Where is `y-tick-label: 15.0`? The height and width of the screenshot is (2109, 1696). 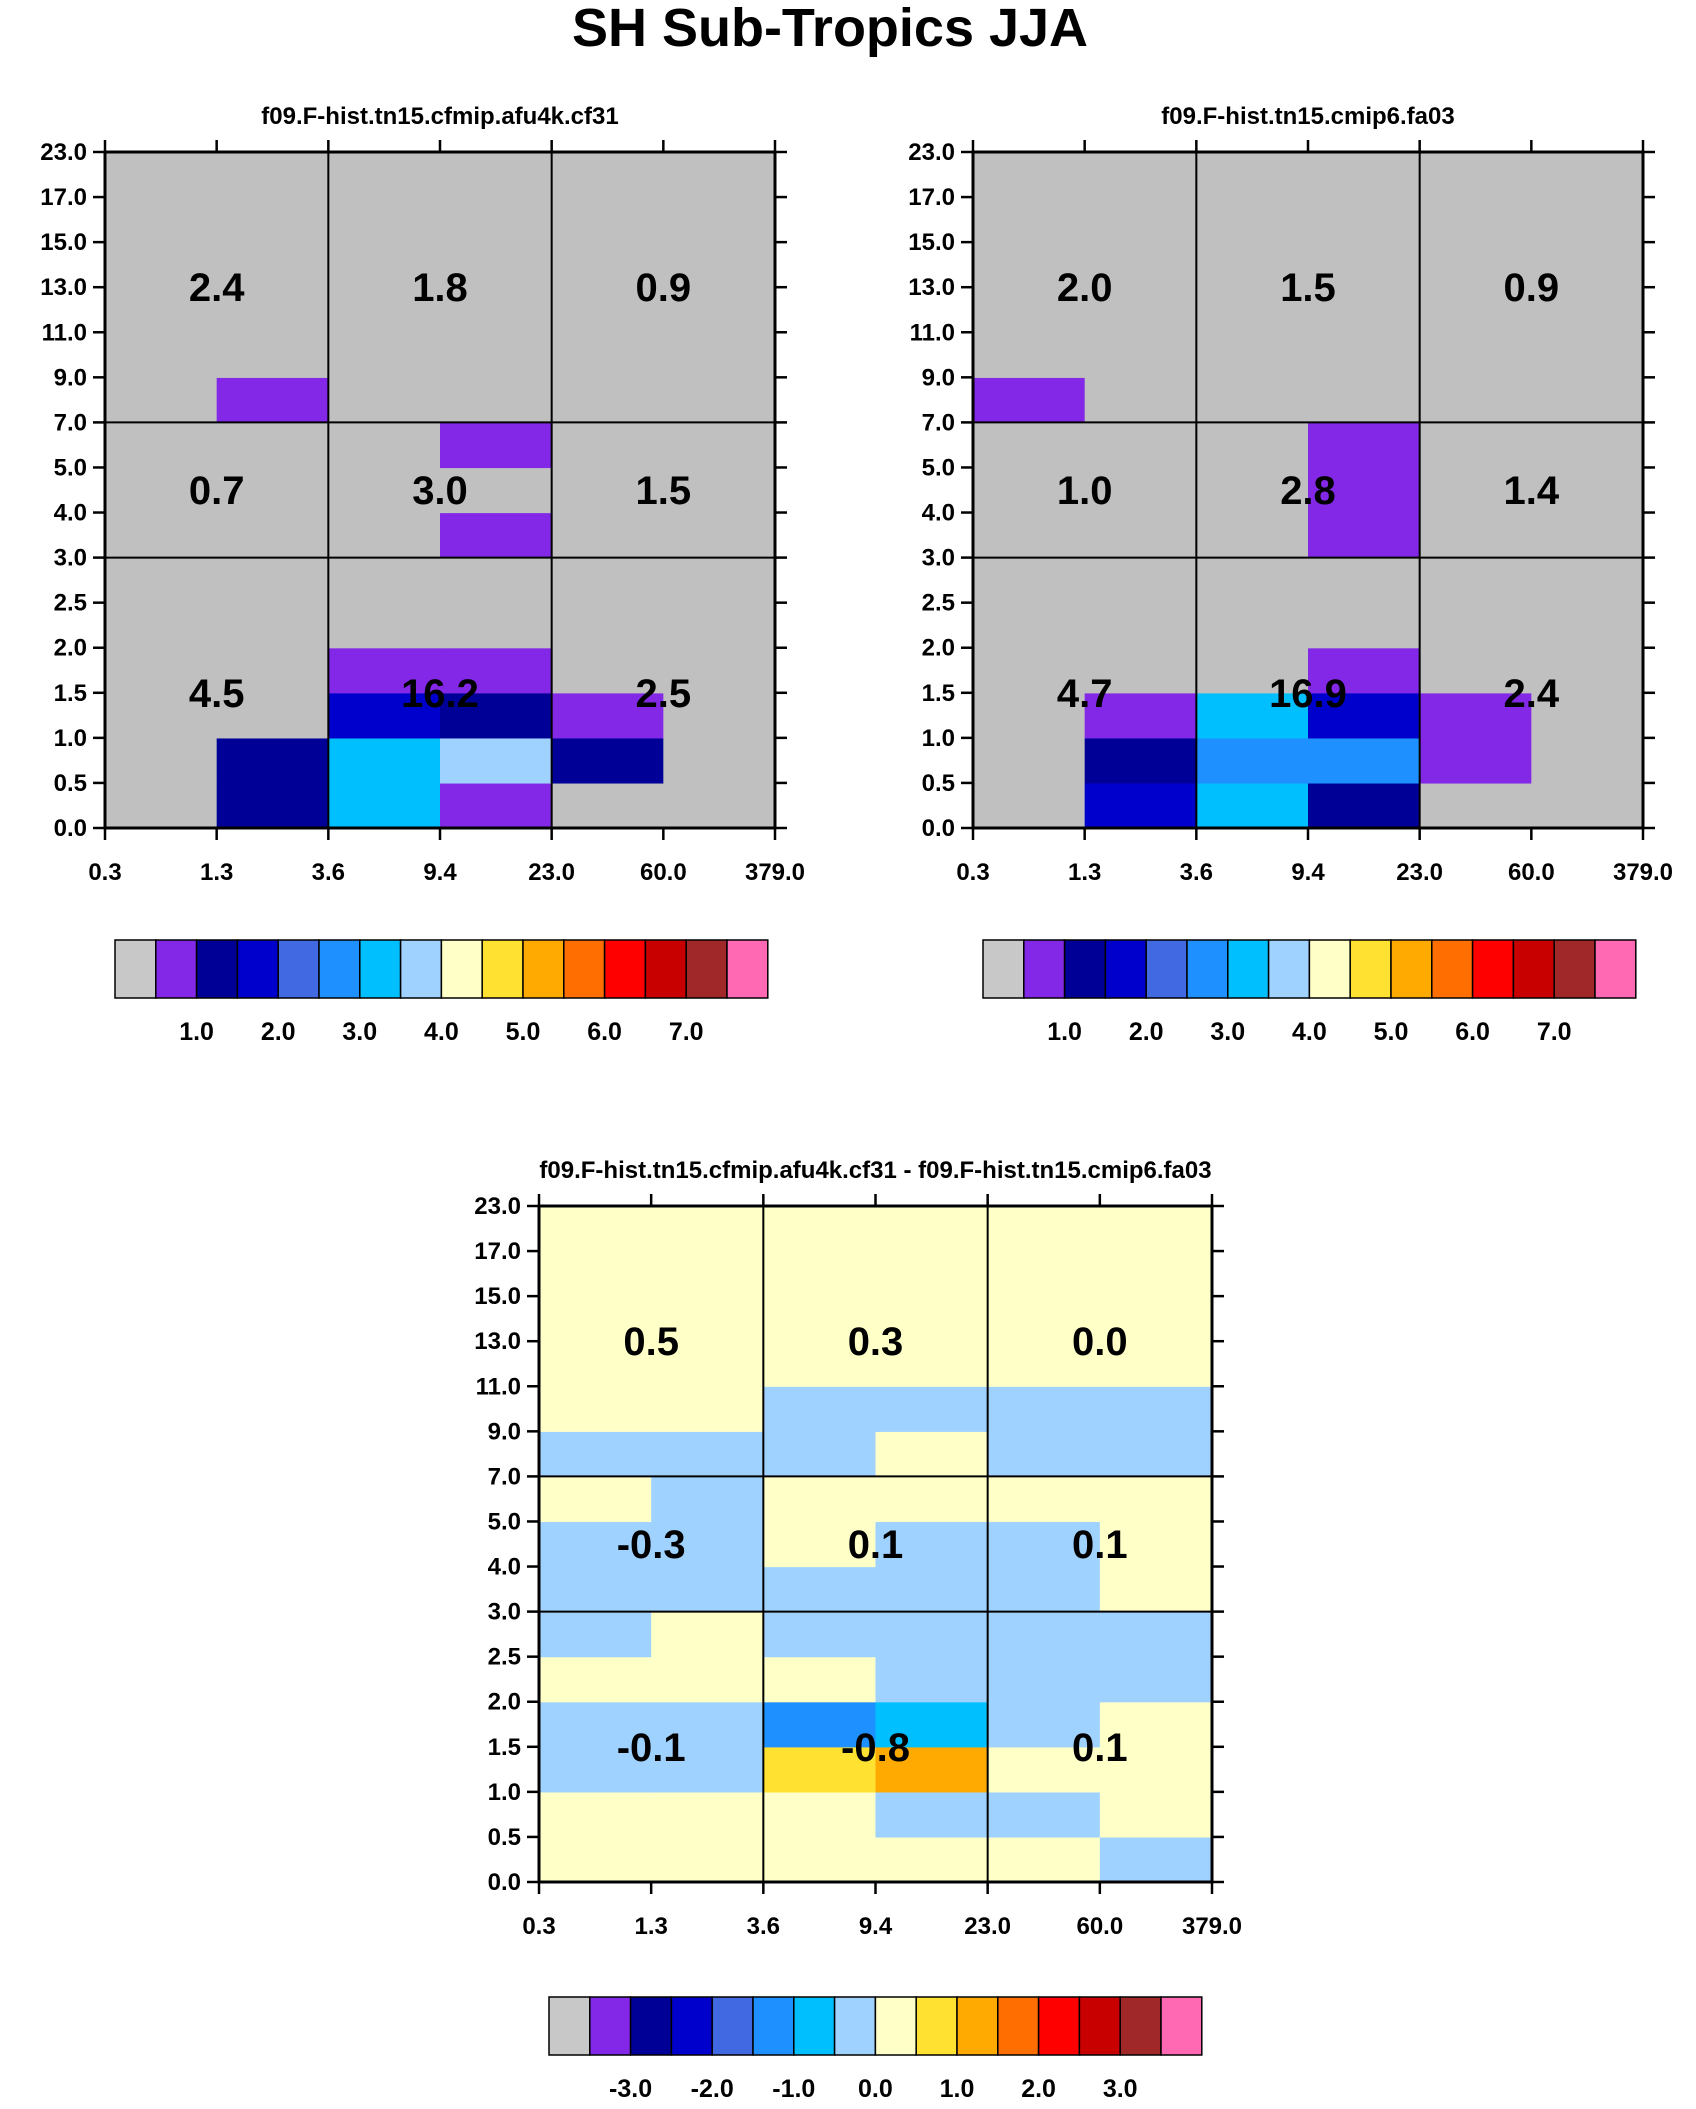
y-tick-label: 15.0 is located at coordinates (497, 1296).